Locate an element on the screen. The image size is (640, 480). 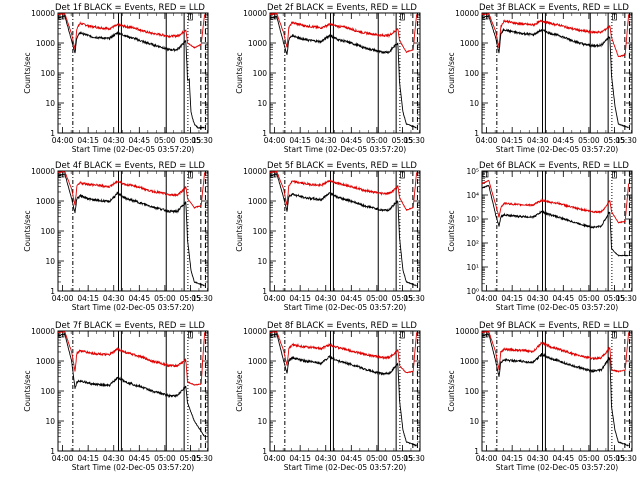
y-tick-label: 10⁴ is located at coordinates (472, 195).